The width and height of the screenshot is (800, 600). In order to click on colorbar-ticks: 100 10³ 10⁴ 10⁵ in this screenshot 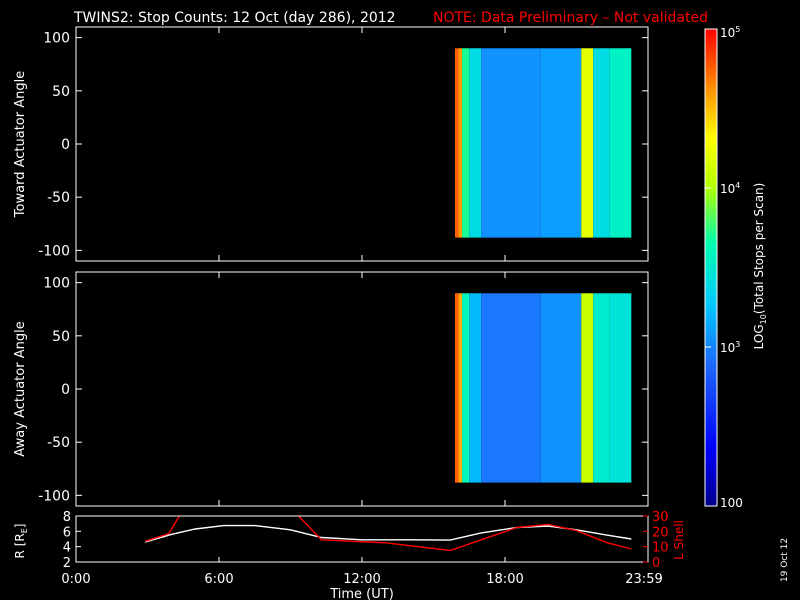, I will do `click(724, 267)`.